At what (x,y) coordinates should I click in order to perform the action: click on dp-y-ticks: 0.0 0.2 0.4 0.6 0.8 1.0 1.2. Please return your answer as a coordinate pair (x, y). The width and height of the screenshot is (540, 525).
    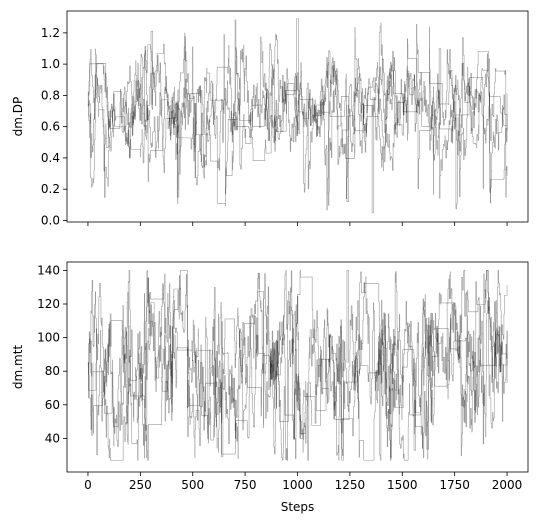
    Looking at the image, I should click on (54, 126).